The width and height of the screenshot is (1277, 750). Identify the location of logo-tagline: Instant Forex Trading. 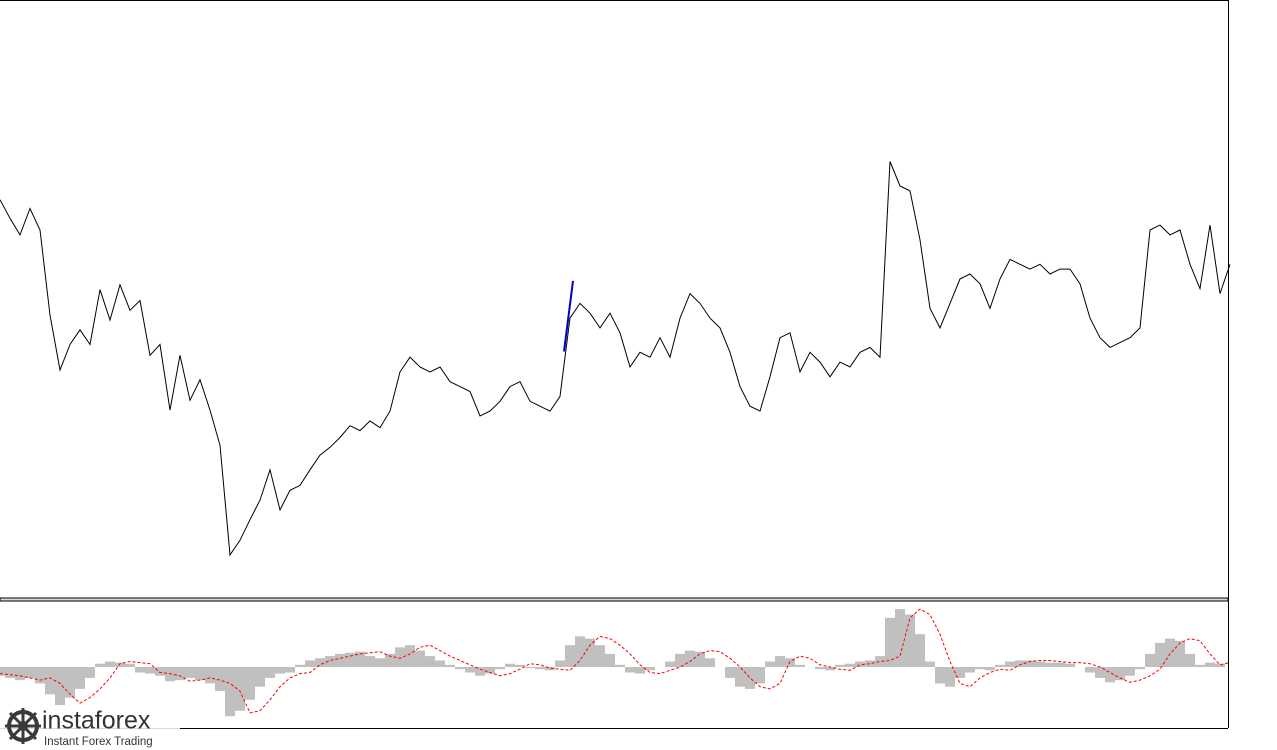
(98, 742).